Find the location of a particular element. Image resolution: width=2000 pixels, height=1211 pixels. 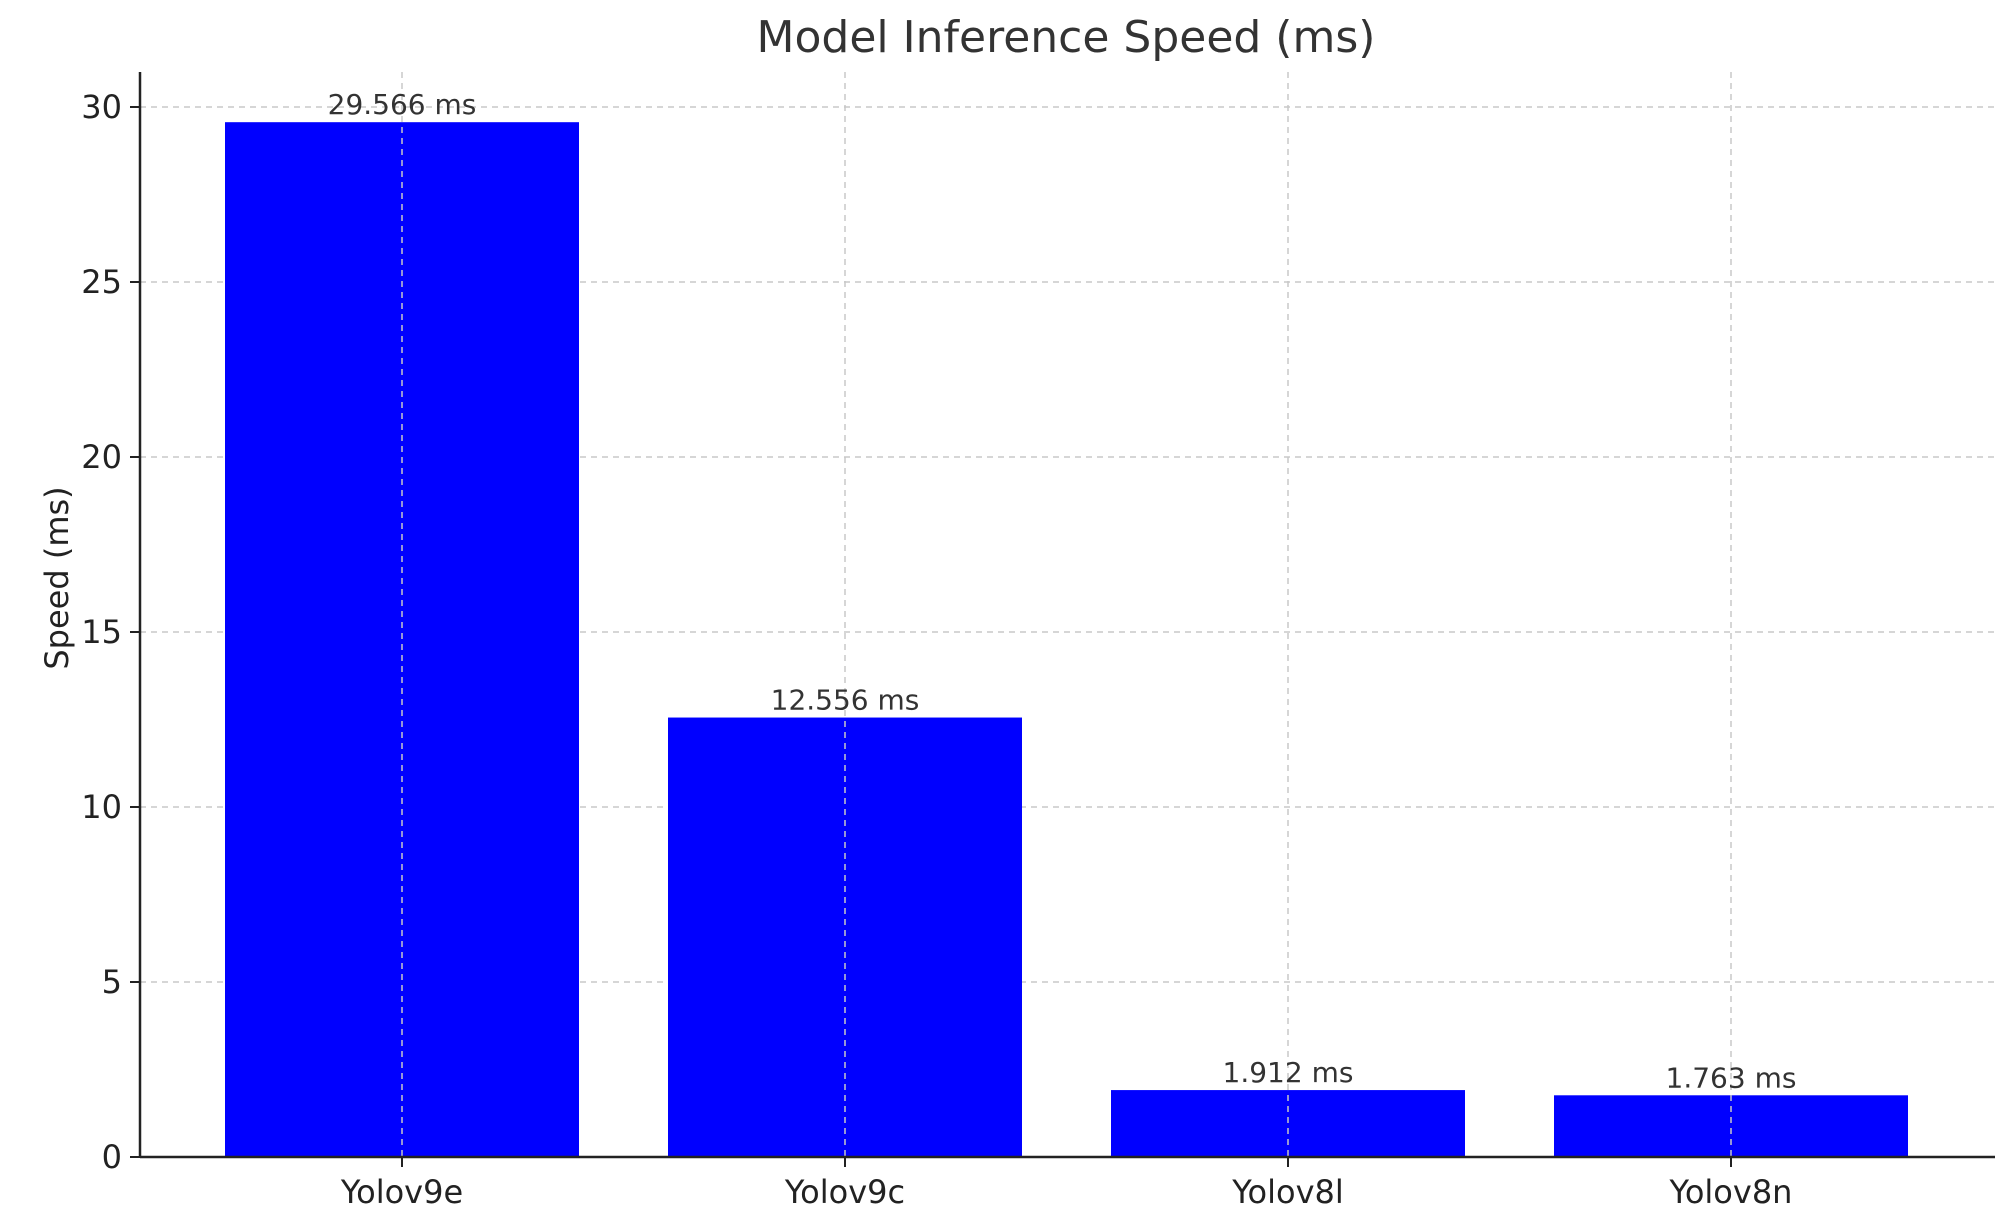

y-axis-label: Speed (ms) is located at coordinates (57, 577).